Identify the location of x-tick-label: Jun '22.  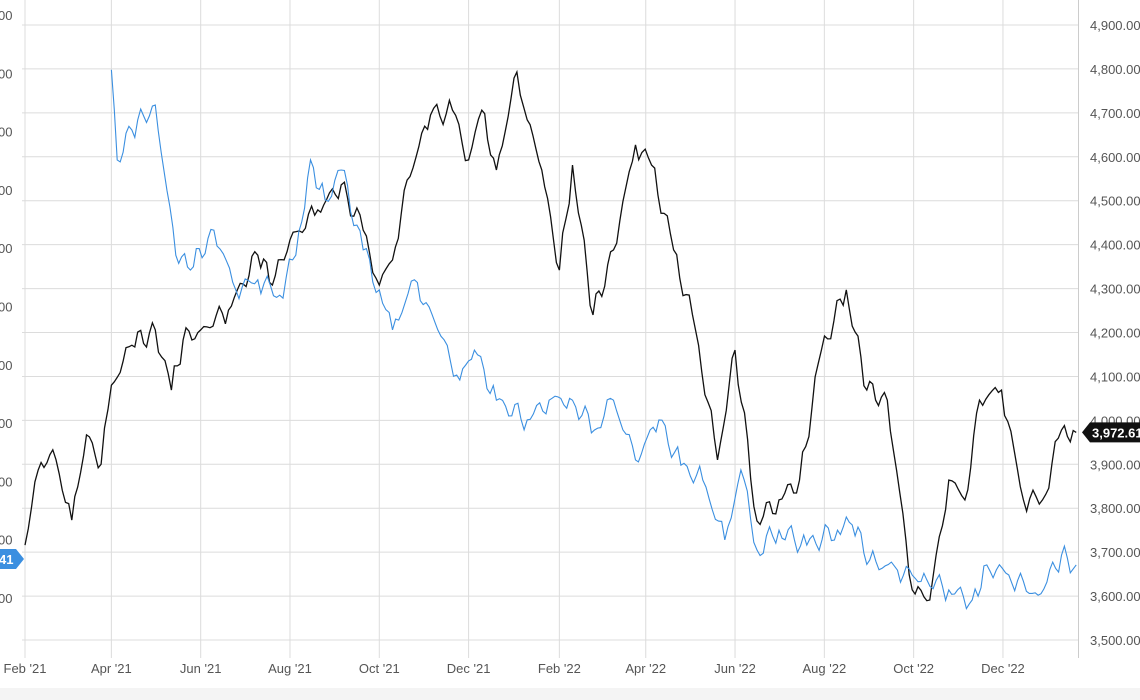
(735, 668).